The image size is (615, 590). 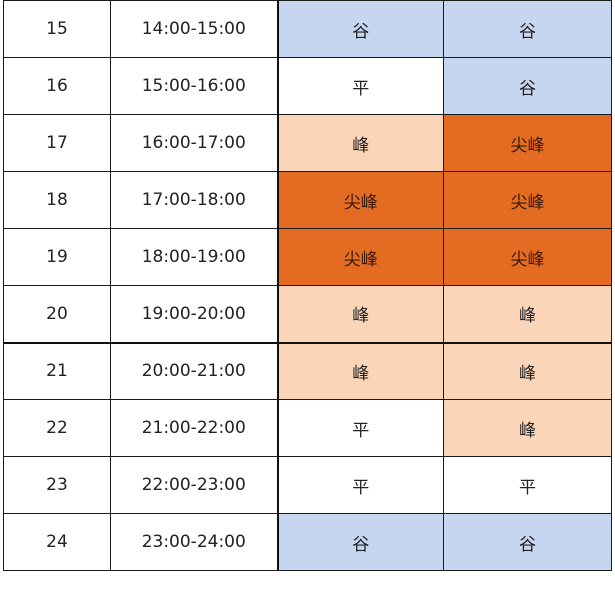 I want to click on time-range-cell: 18:00-19:00, so click(x=194, y=257).